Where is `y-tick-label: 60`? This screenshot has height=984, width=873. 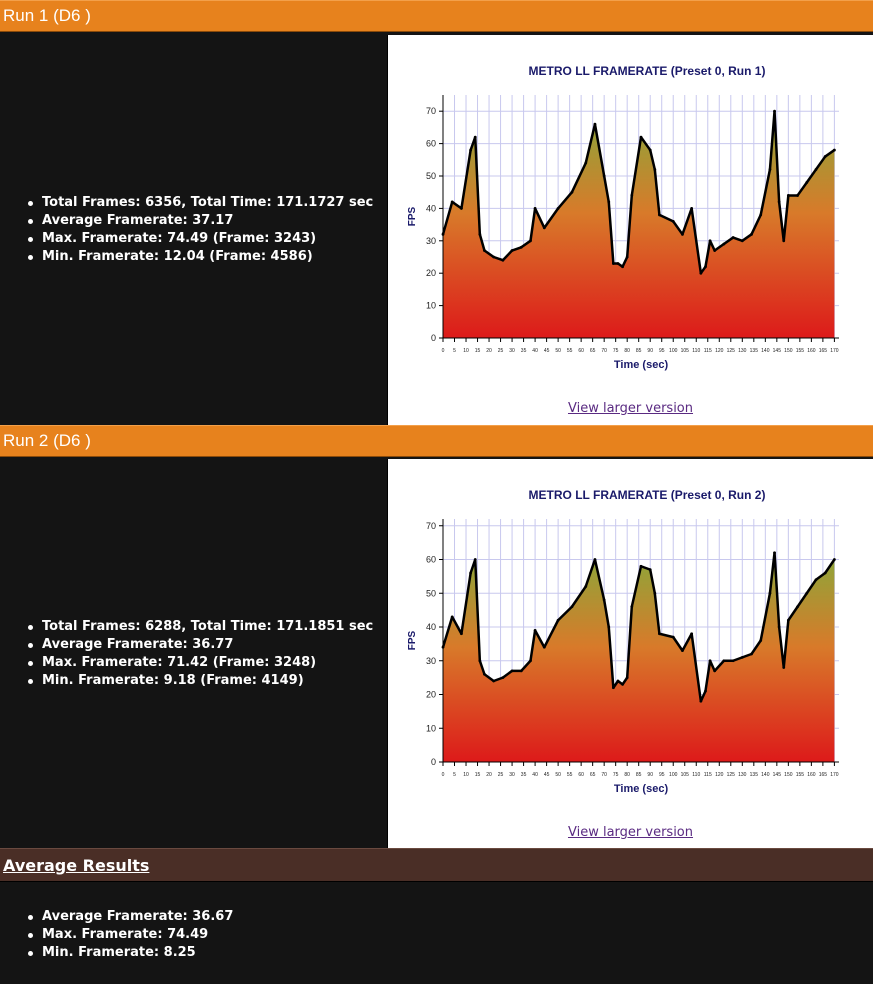 y-tick-label: 60 is located at coordinates (431, 144).